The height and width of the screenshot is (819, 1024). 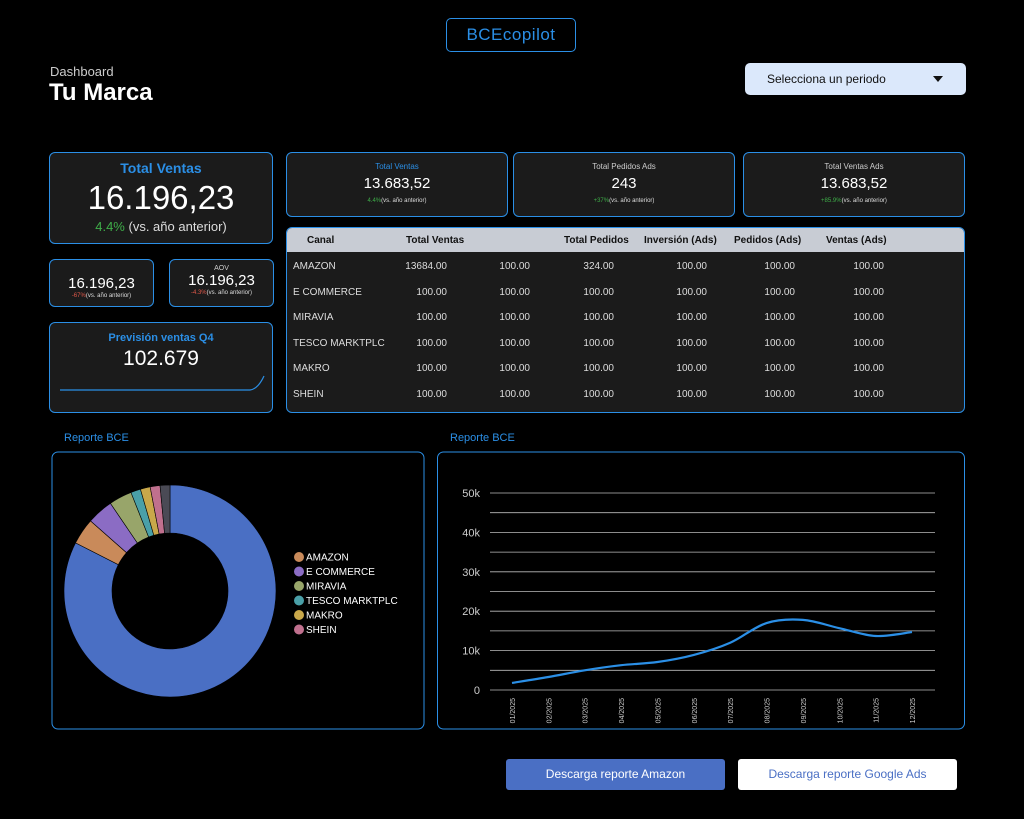 What do you see at coordinates (615, 774) in the screenshot?
I see `download-button: Descarga reporte Amazon` at bounding box center [615, 774].